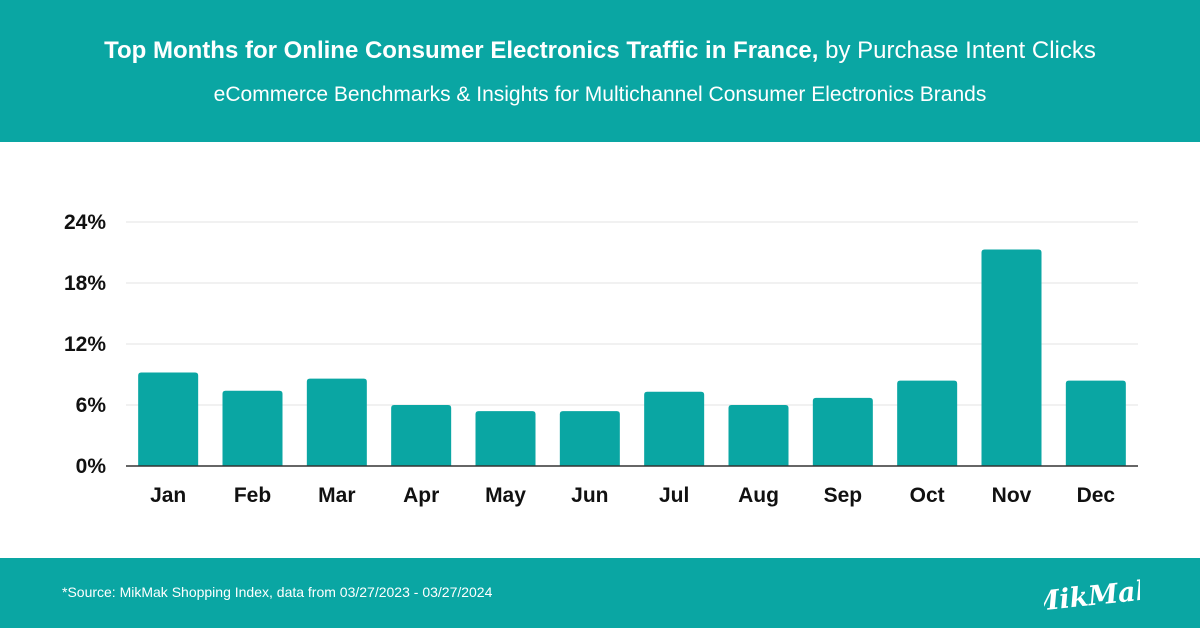 The height and width of the screenshot is (628, 1200). I want to click on x-tick-label: Apr, so click(421, 495).